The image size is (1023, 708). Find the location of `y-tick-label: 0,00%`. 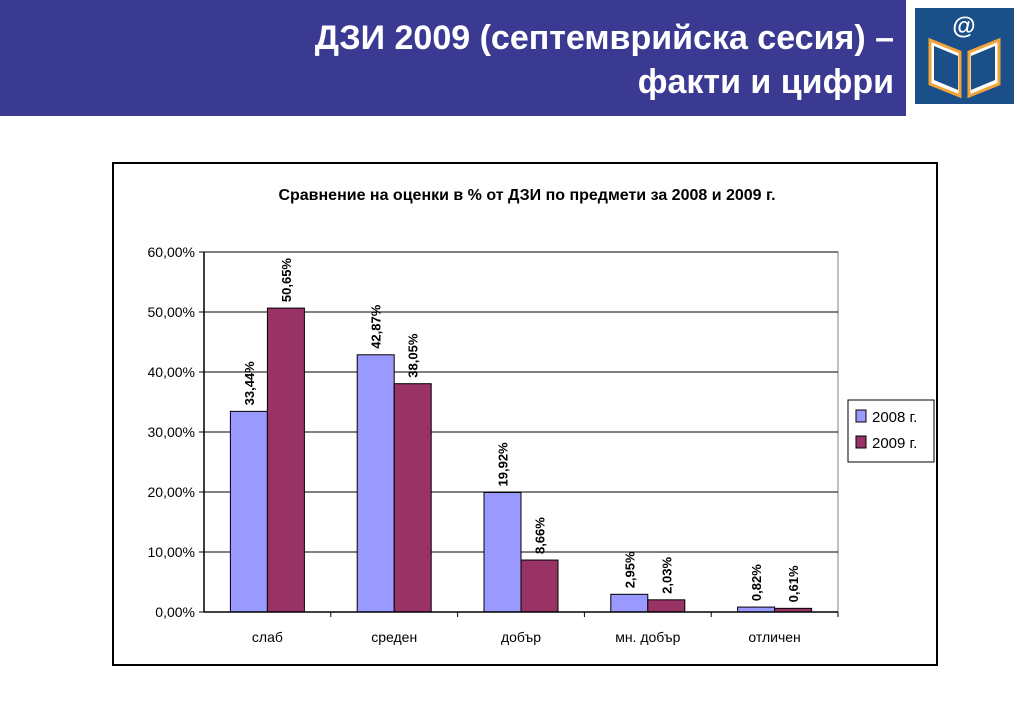

y-tick-label: 0,00% is located at coordinates (175, 612).